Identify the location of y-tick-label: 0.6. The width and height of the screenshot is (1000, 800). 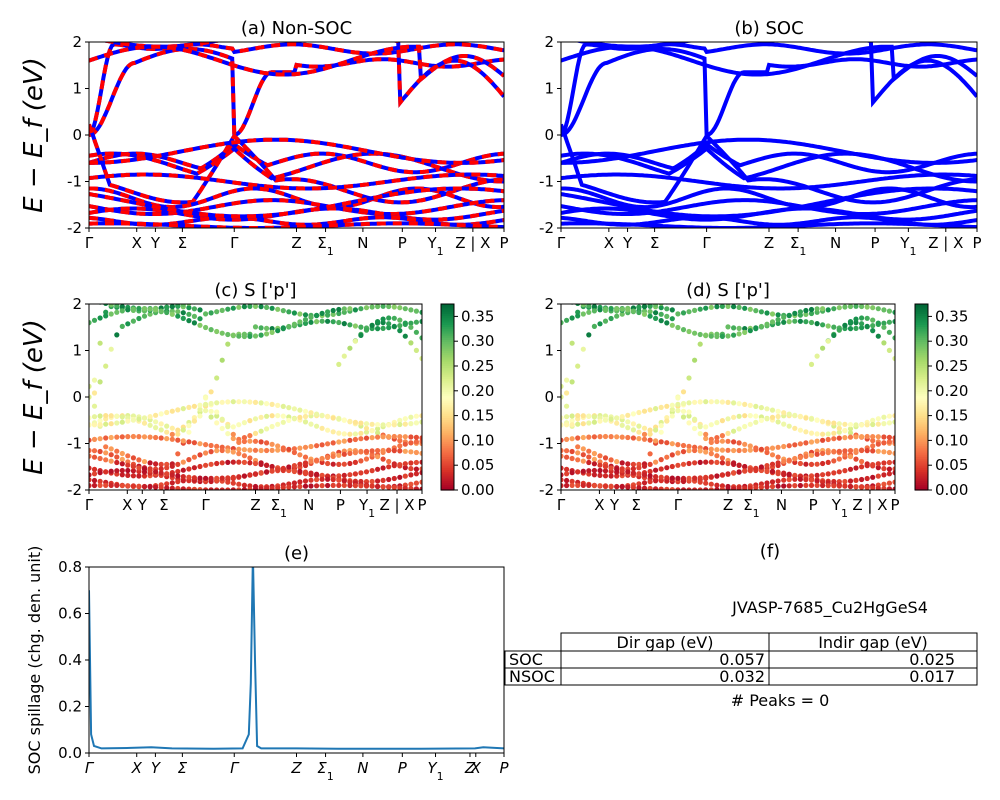
(70, 614).